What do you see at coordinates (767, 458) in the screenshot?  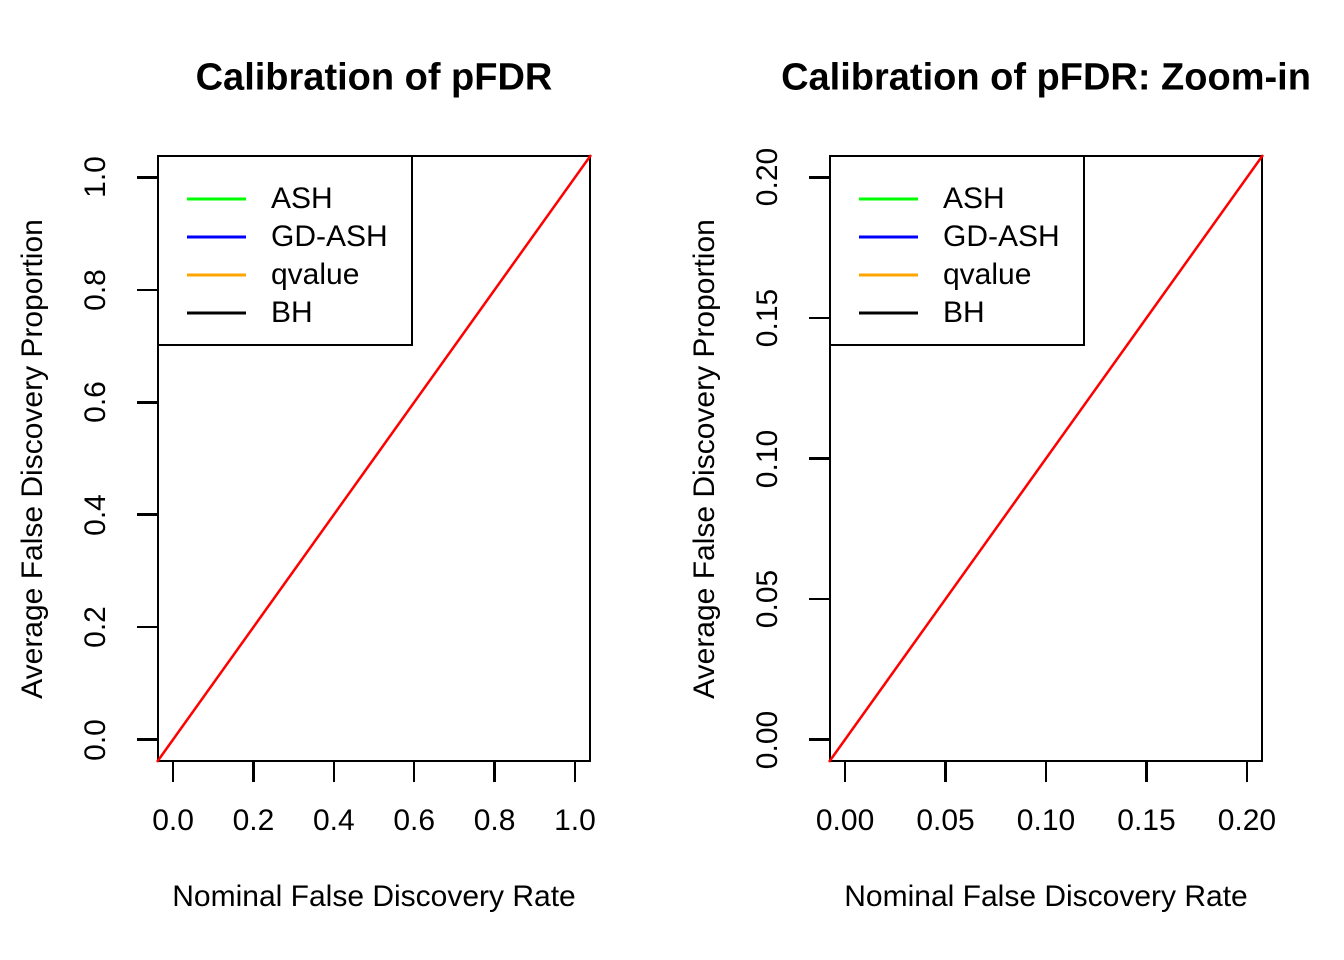 I see `y-tick-label: 0.10` at bounding box center [767, 458].